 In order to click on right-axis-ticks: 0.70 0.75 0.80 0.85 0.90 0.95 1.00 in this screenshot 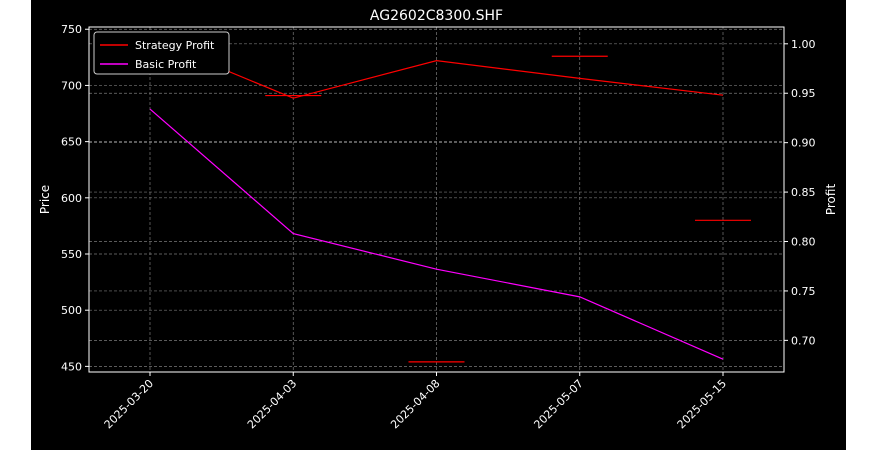, I will do `click(800, 193)`.